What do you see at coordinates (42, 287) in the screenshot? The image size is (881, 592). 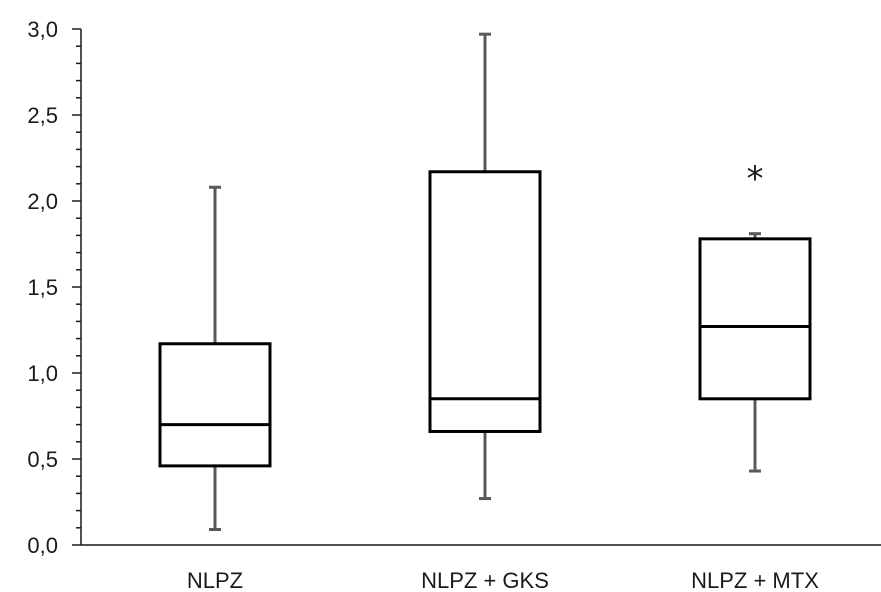 I see `y-tick-label: 1,5` at bounding box center [42, 287].